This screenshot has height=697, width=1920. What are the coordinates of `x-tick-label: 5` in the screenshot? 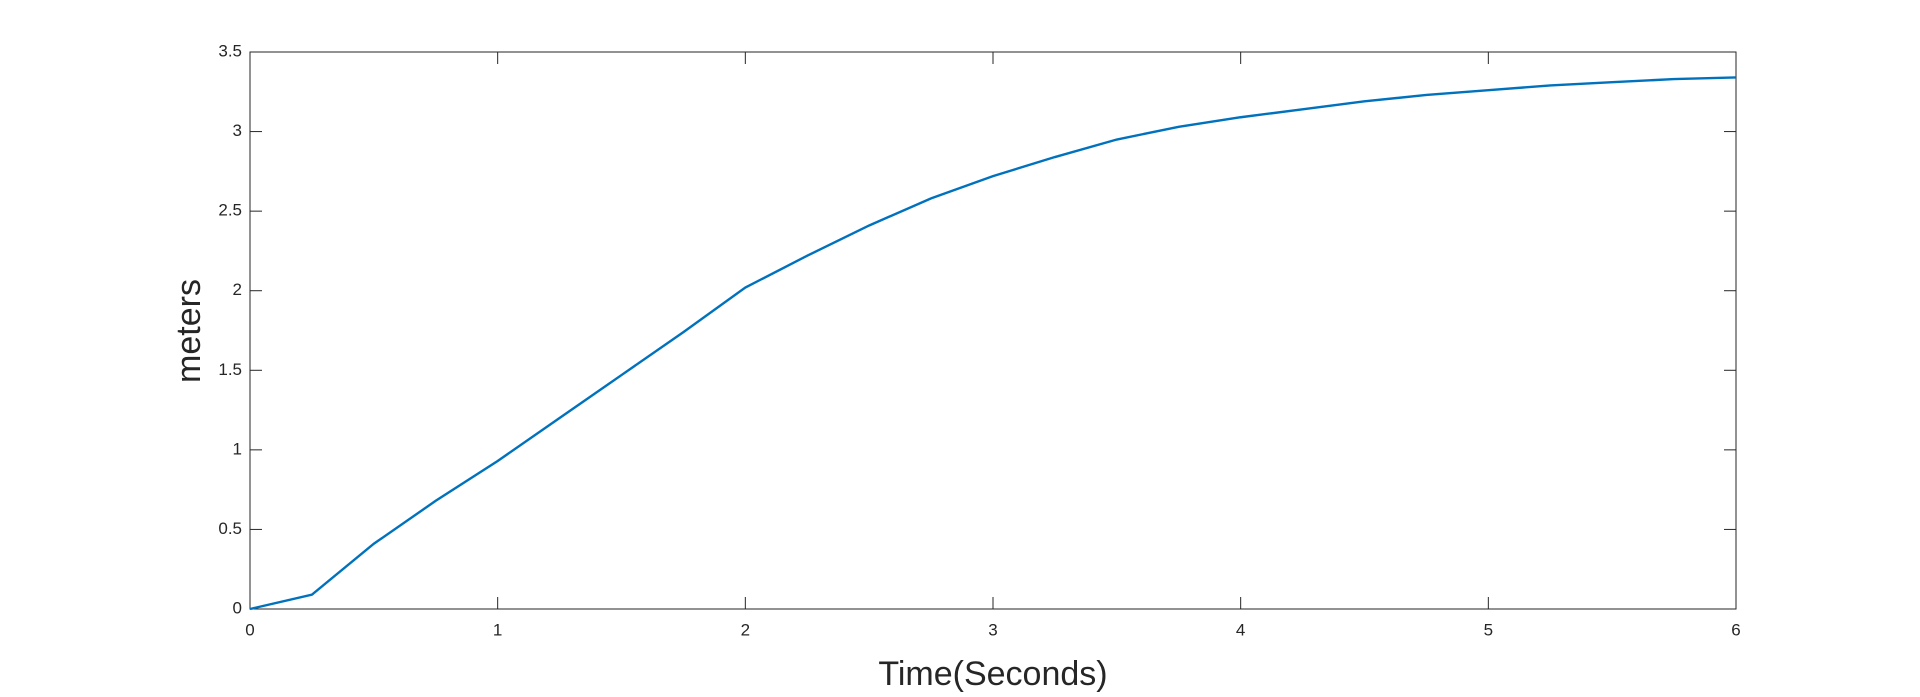 It's located at (1488, 629).